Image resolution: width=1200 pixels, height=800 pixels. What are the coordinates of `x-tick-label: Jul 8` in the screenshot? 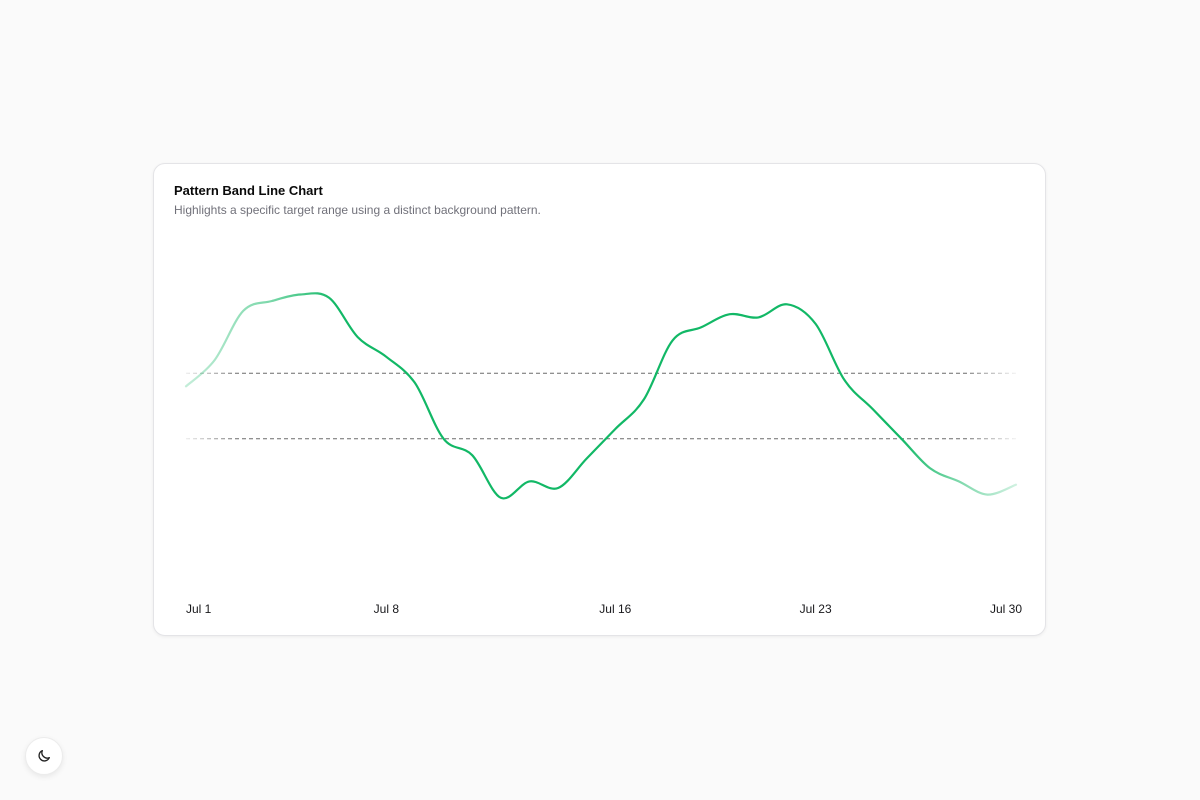 It's located at (387, 609).